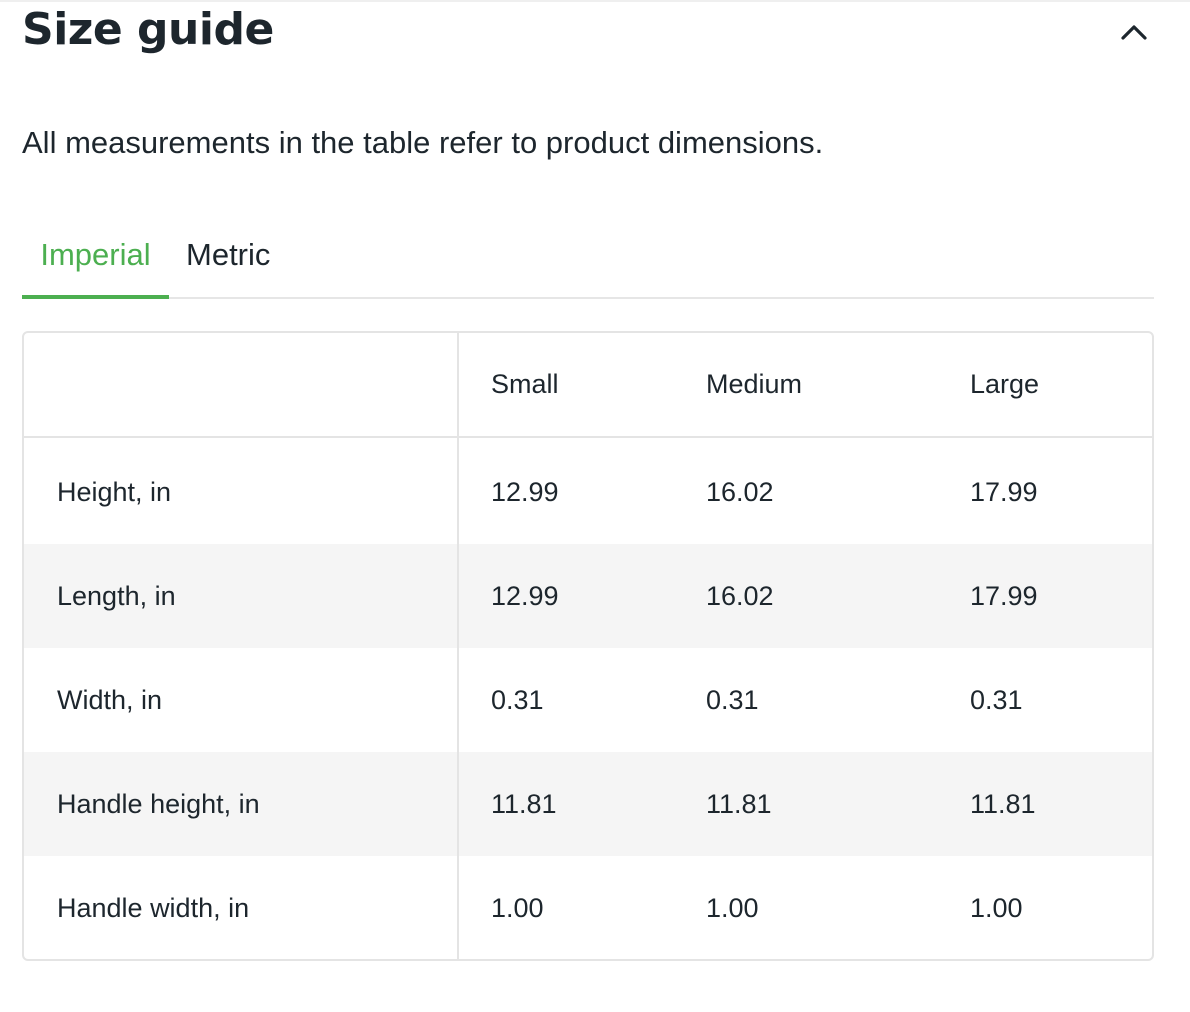  Describe the element at coordinates (732, 907) in the screenshot. I see `cell-medium: 1.00` at that location.